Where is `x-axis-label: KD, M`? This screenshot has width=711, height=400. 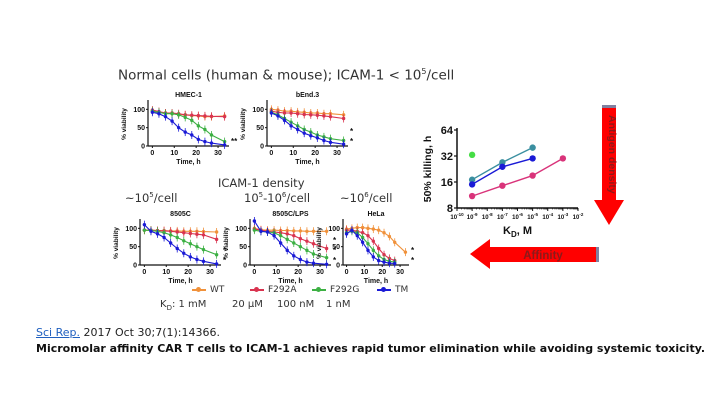 x-axis-label: KD, M is located at coordinates (517, 231).